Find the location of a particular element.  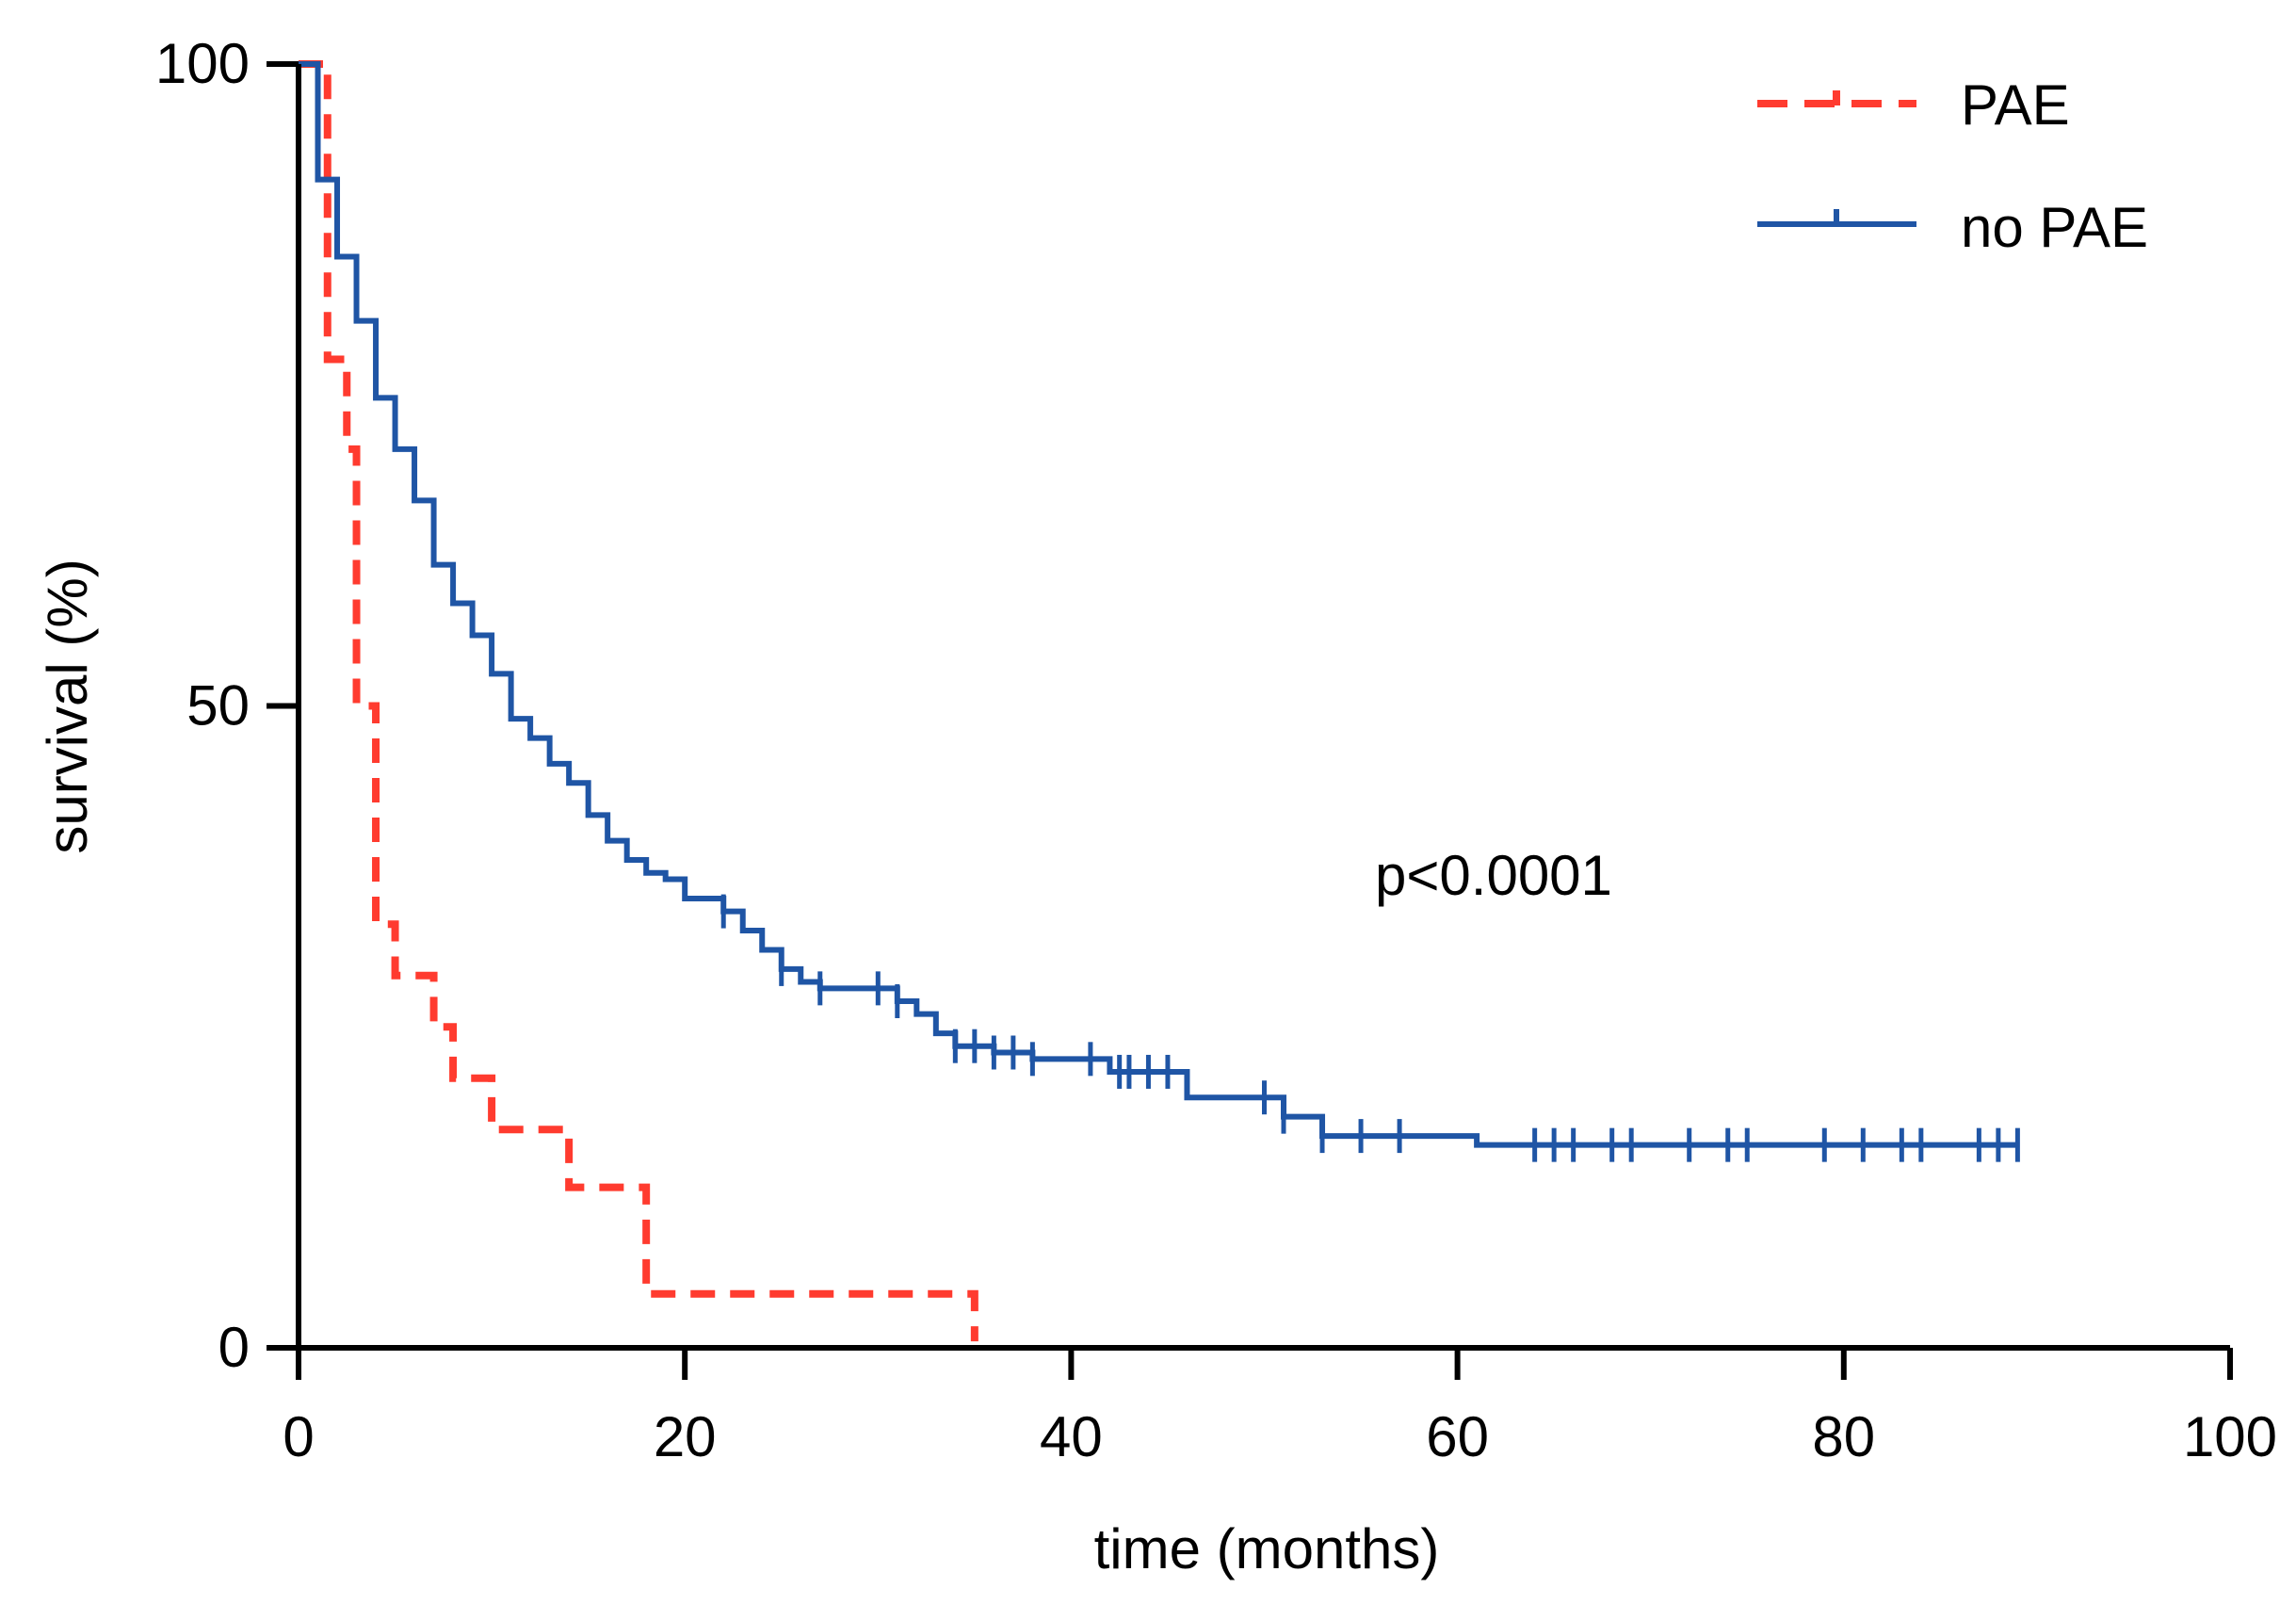

legend-label-pae: PAE is located at coordinates (2015, 105).